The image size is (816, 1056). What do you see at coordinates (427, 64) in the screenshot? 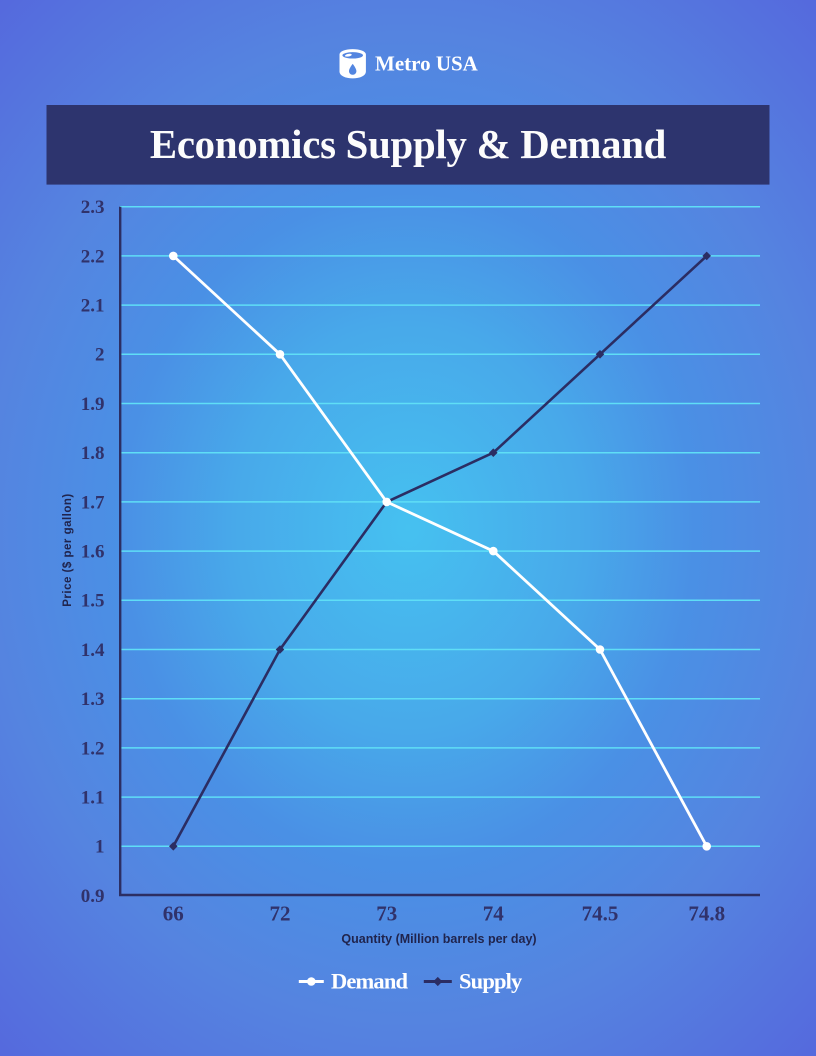
I see `svg-text: Metro USA` at bounding box center [427, 64].